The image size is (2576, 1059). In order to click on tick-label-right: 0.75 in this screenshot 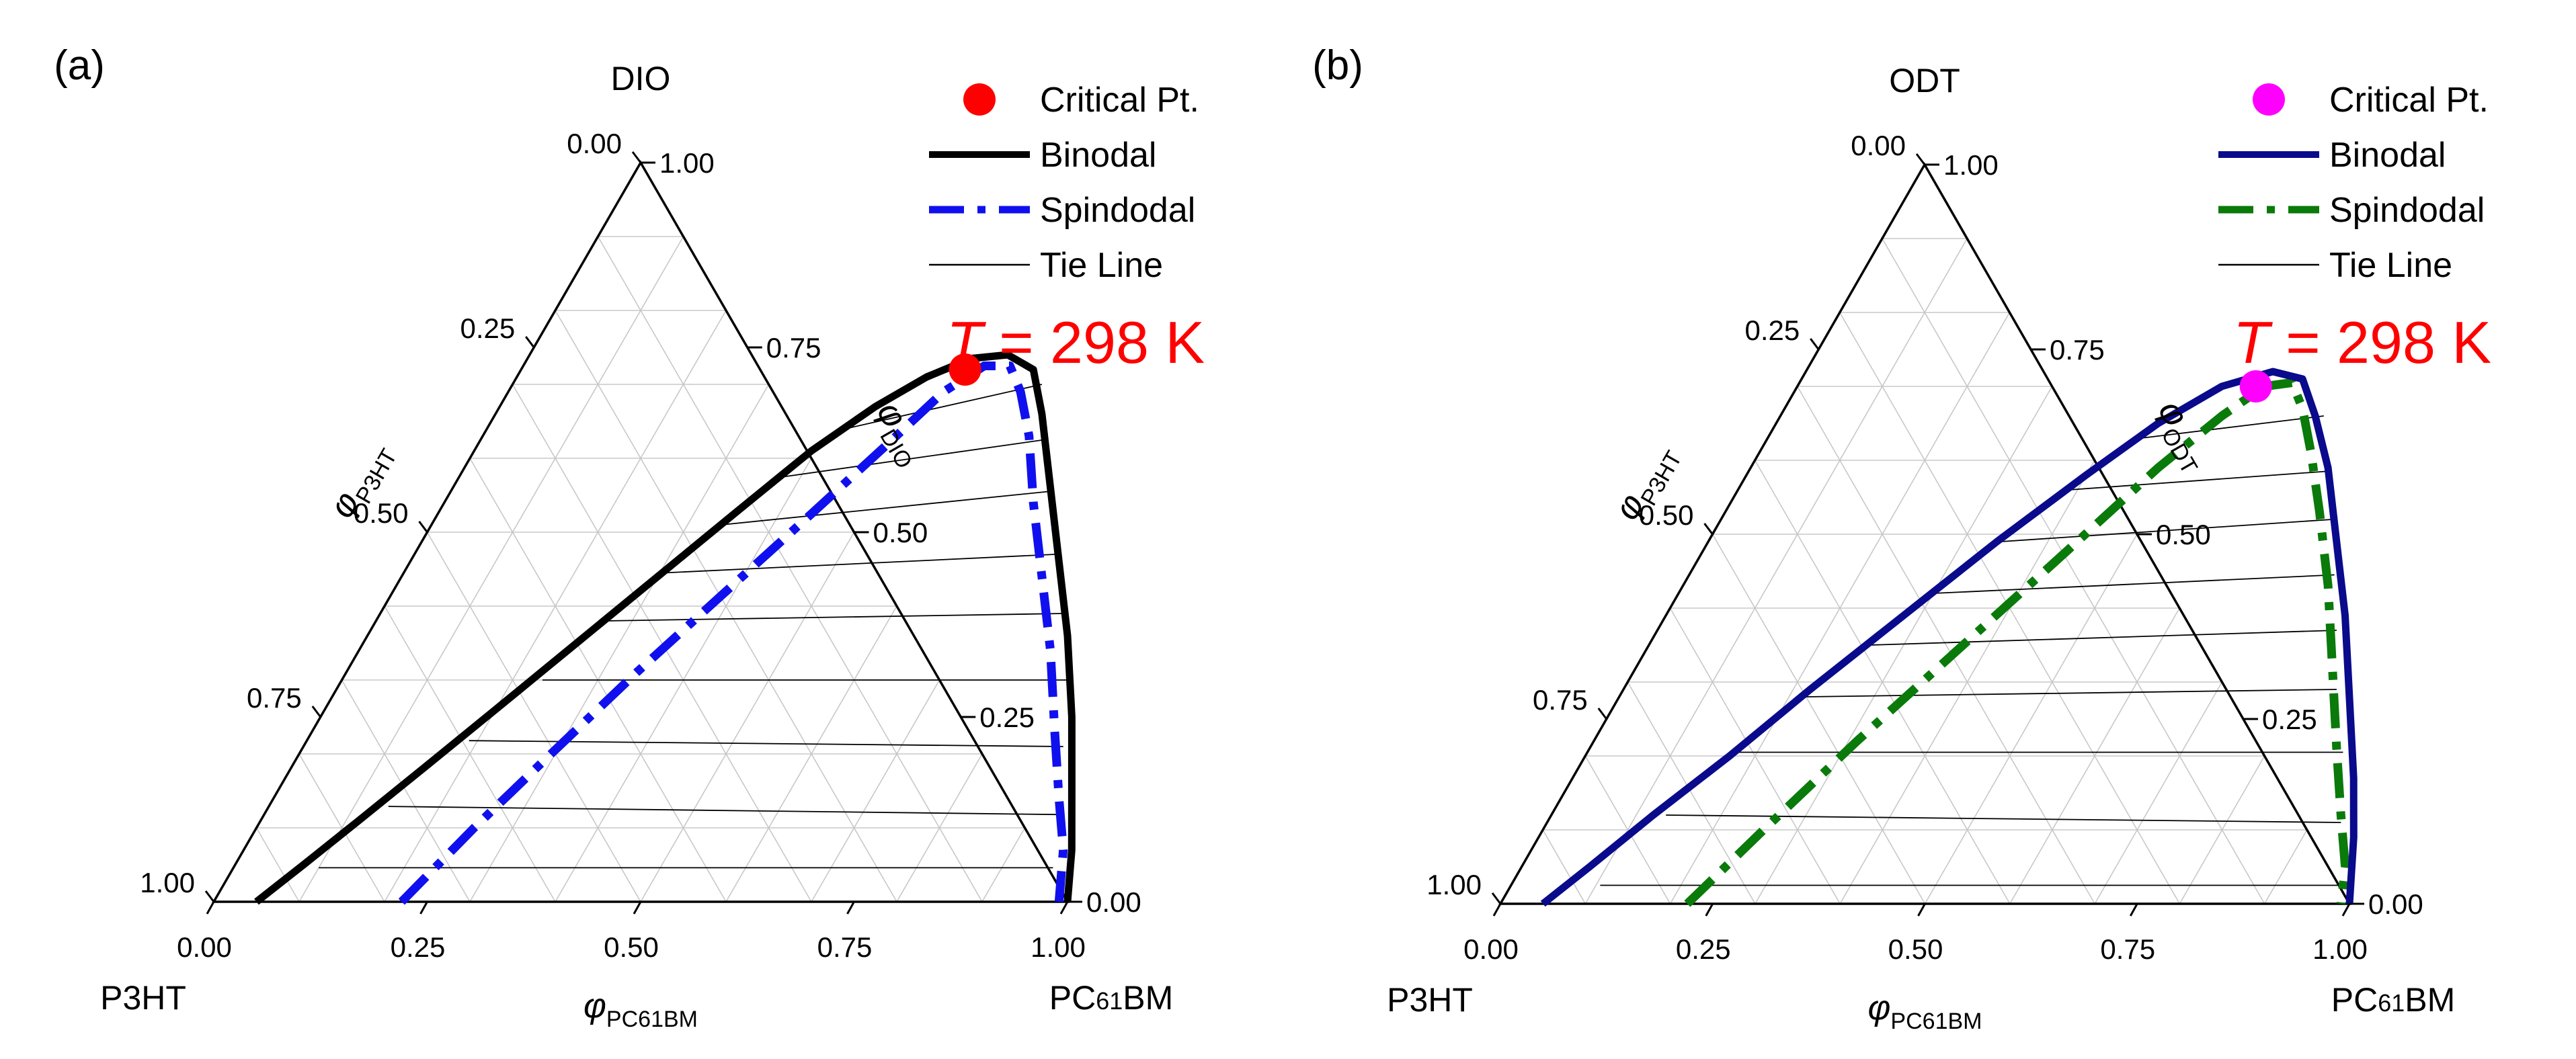, I will do `click(793, 348)`.